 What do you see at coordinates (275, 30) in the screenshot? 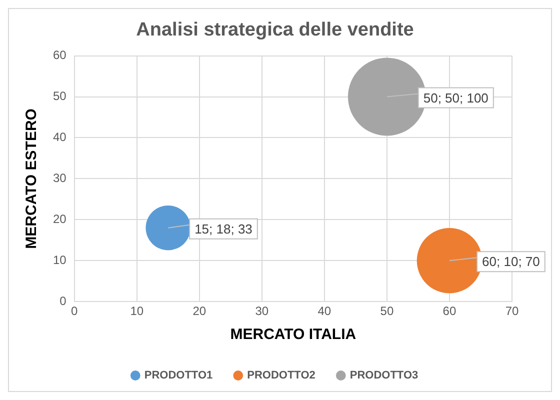
I see `chart-title: Analisi strategica delle vendite` at bounding box center [275, 30].